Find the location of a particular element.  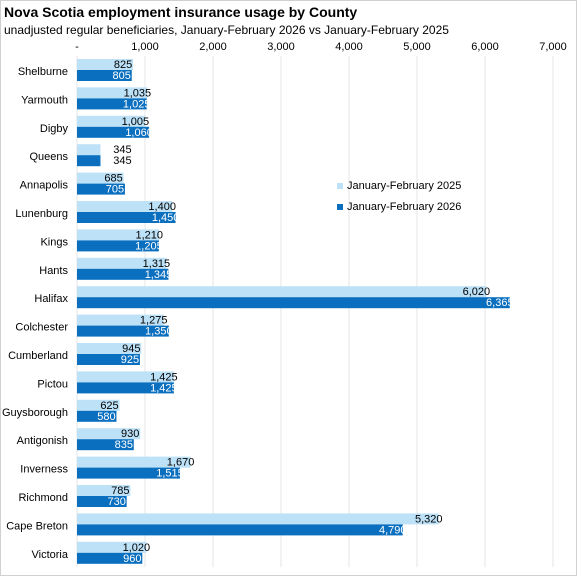

data-label-2026: 1,350 is located at coordinates (159, 332).